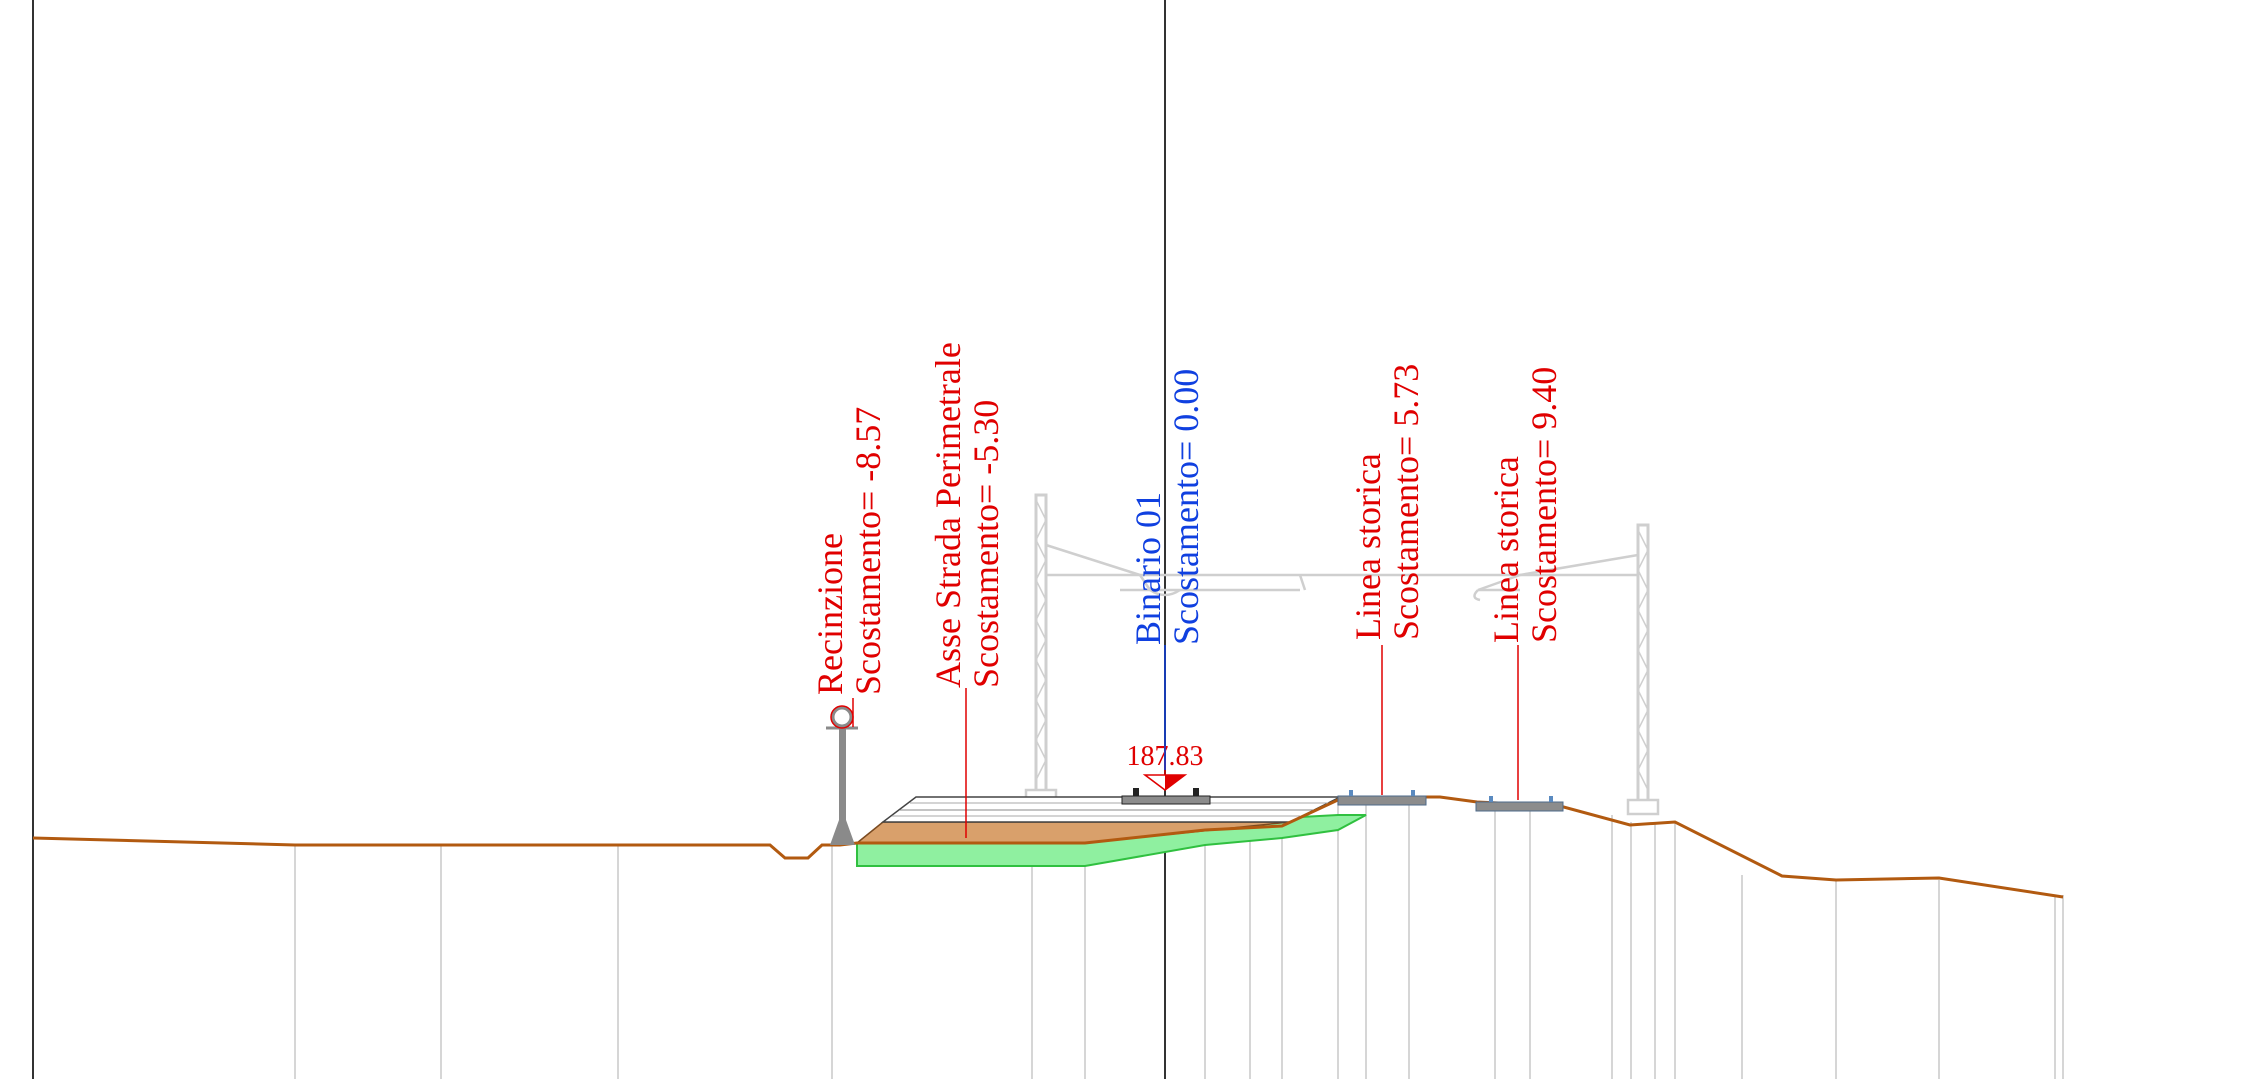 The height and width of the screenshot is (1079, 2244). I want to click on label-linea-storica-2-name: Linea storica, so click(1506, 549).